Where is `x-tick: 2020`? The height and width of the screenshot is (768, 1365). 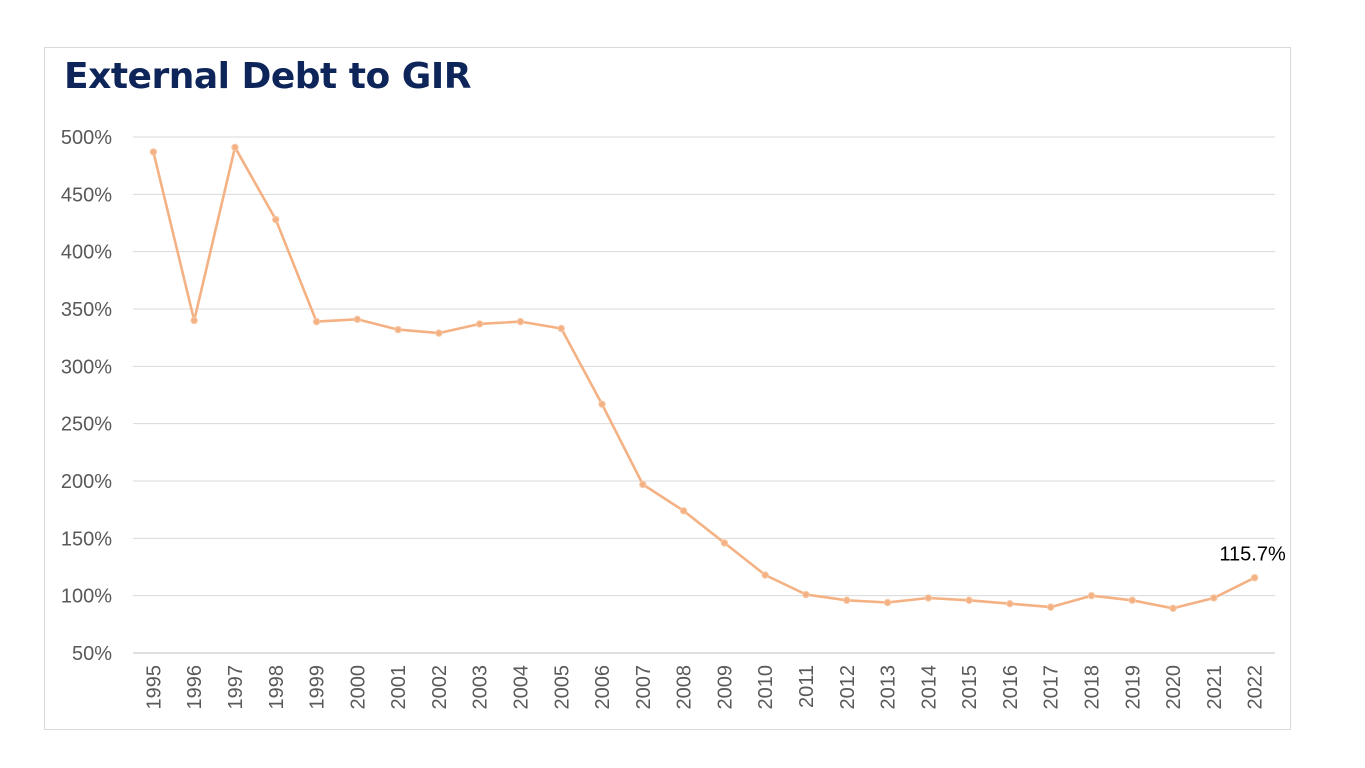
x-tick: 2020 is located at coordinates (1174, 687).